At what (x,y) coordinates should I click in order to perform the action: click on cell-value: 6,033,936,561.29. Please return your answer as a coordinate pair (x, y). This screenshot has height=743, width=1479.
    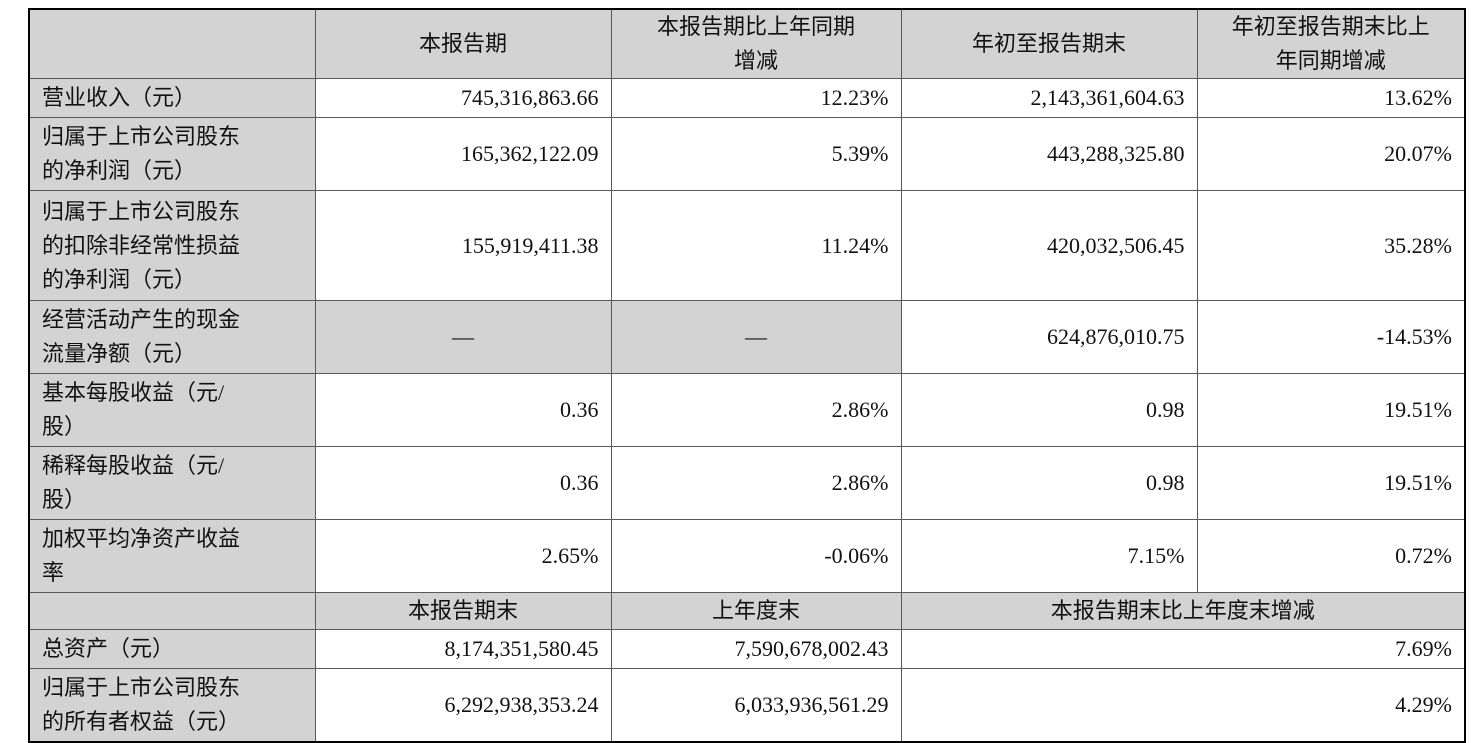
    Looking at the image, I should click on (756, 705).